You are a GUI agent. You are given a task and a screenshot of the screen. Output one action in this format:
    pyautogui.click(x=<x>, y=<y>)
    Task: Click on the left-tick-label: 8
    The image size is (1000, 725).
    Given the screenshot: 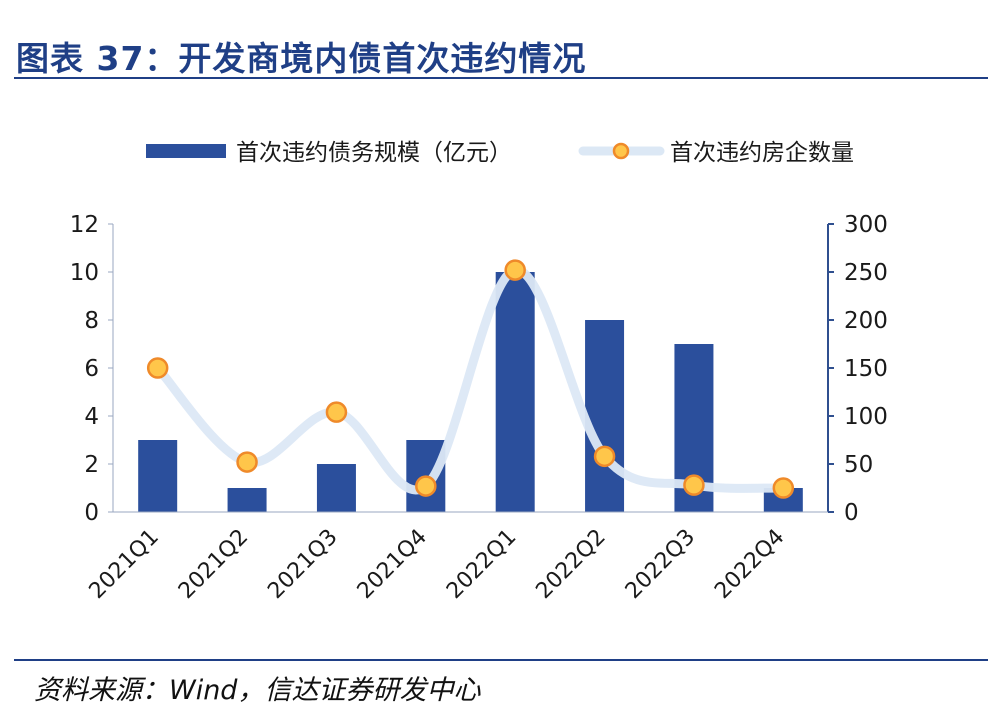 What is the action you would take?
    pyautogui.click(x=91, y=321)
    